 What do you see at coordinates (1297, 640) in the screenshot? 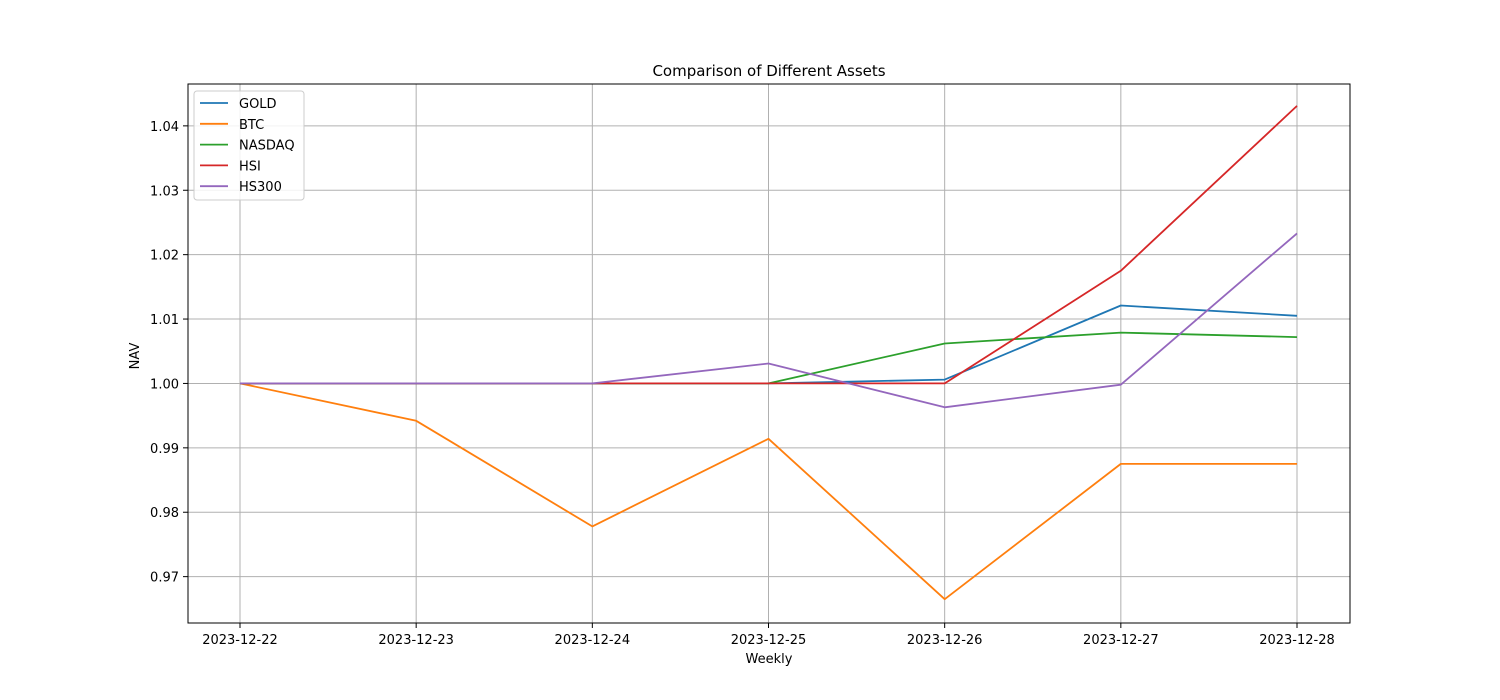
I see `x-tick-label: 2023-12-28` at bounding box center [1297, 640].